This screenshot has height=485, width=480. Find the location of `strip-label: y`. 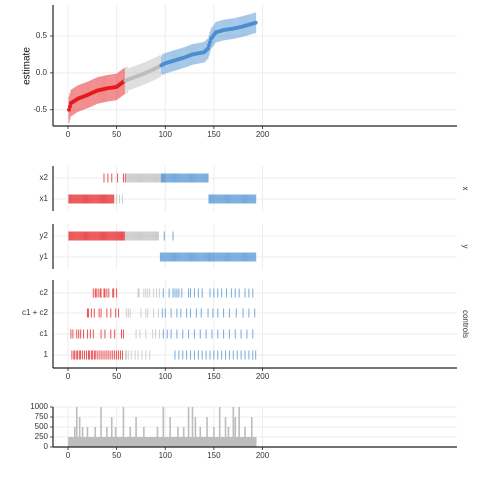

strip-label: y is located at coordinates (465, 247).